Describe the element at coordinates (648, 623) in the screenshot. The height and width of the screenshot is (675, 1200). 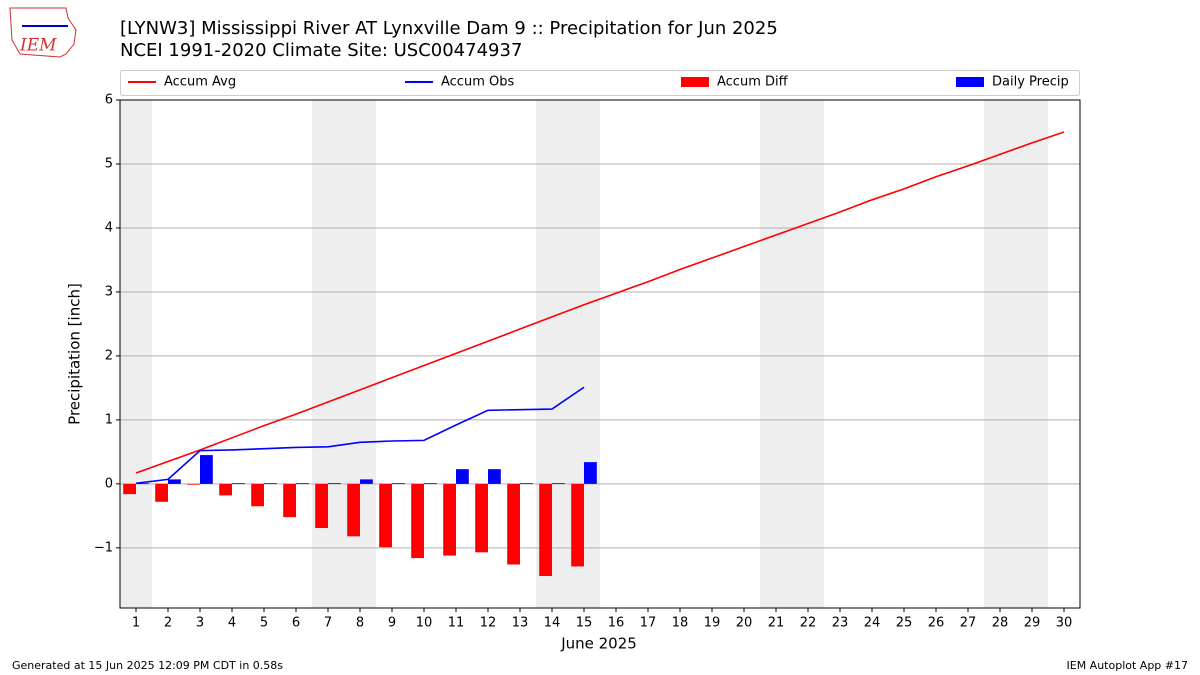
I see `x-tick-label: 17` at that location.